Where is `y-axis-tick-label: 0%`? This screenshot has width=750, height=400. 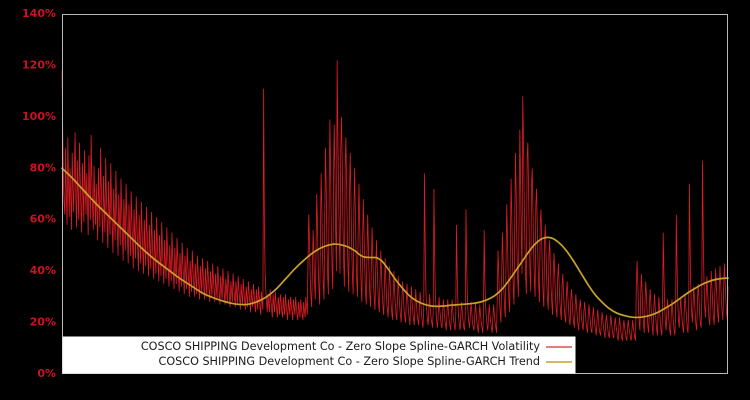
y-axis-tick-label: 0% is located at coordinates (46, 373).